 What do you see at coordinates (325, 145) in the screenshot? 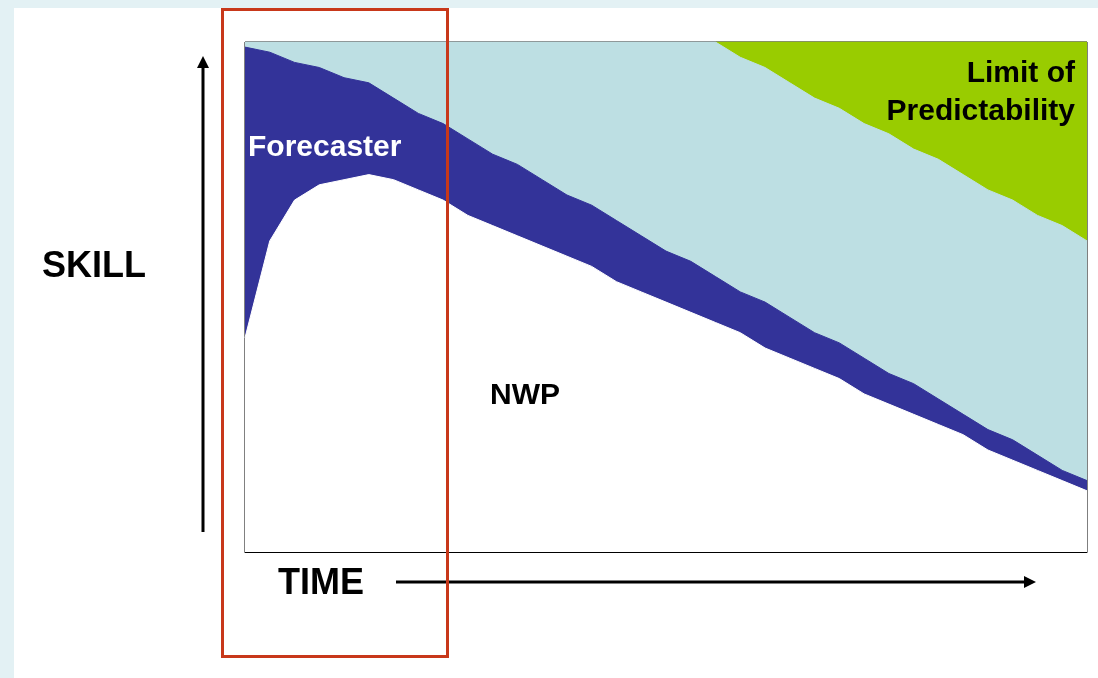
I see `series-label: Forecaster` at bounding box center [325, 145].